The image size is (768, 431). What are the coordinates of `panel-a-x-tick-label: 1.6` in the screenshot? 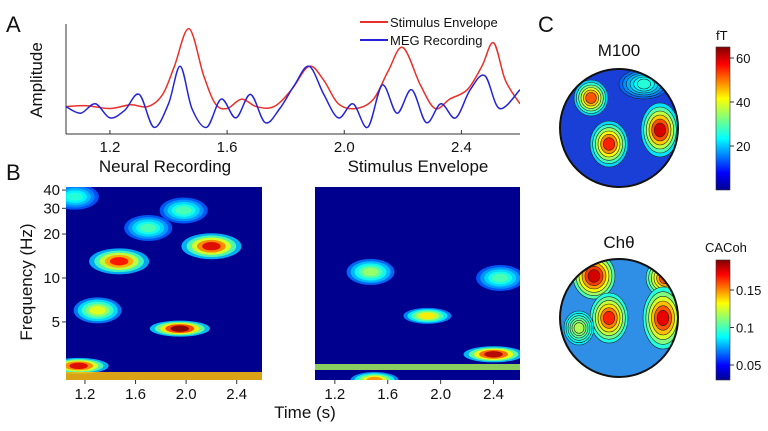 It's located at (227, 147).